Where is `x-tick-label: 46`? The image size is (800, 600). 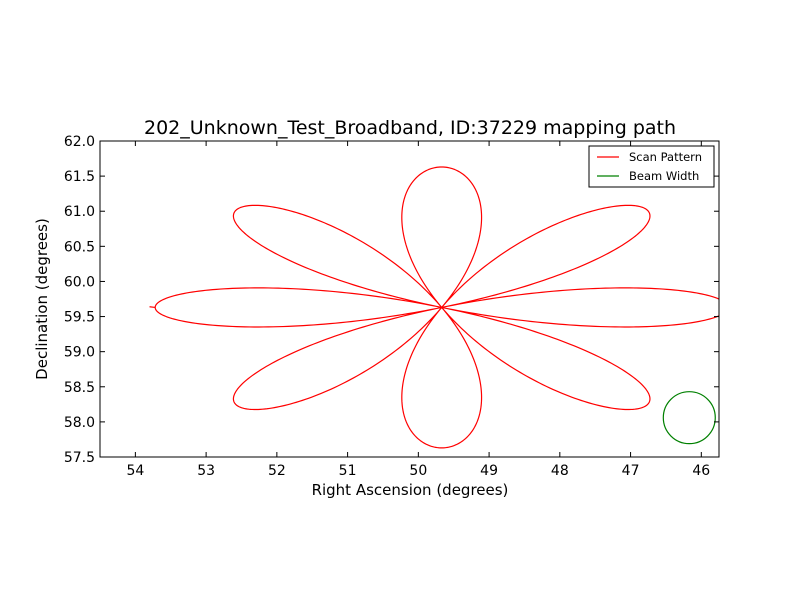 x-tick-label: 46 is located at coordinates (701, 471).